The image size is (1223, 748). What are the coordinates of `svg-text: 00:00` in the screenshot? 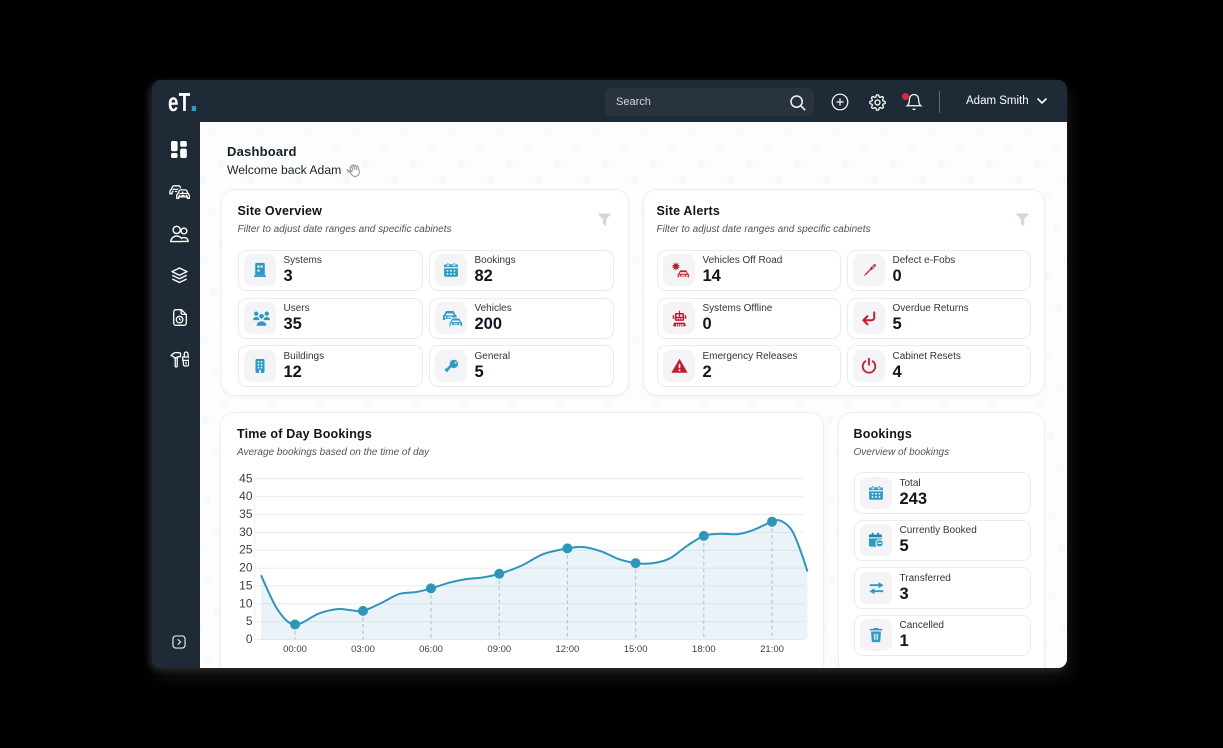 It's located at (295, 649).